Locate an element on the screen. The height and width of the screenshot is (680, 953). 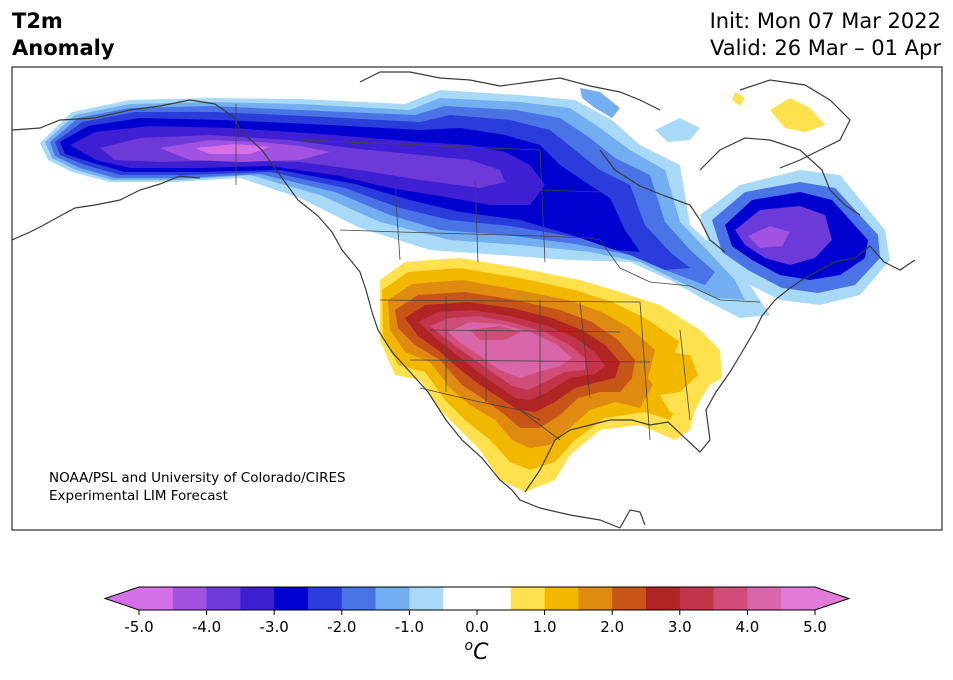
colorbar-tick-label: 5.0 is located at coordinates (815, 627).